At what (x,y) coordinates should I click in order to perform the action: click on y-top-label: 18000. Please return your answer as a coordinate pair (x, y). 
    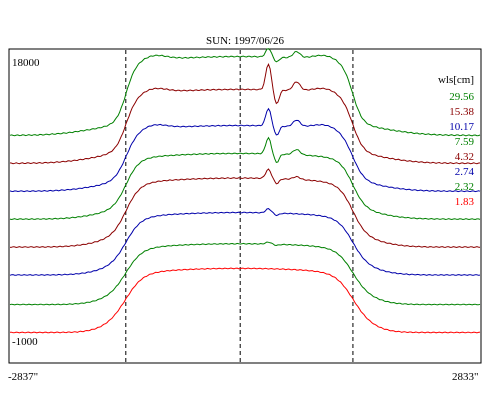
    Looking at the image, I should click on (26, 63).